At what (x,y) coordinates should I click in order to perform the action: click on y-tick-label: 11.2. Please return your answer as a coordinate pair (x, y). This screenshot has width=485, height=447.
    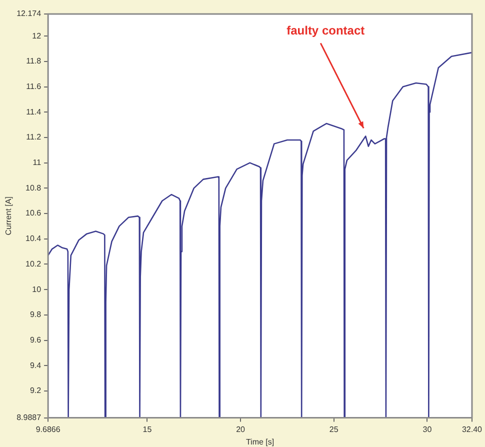
    Looking at the image, I should click on (34, 137).